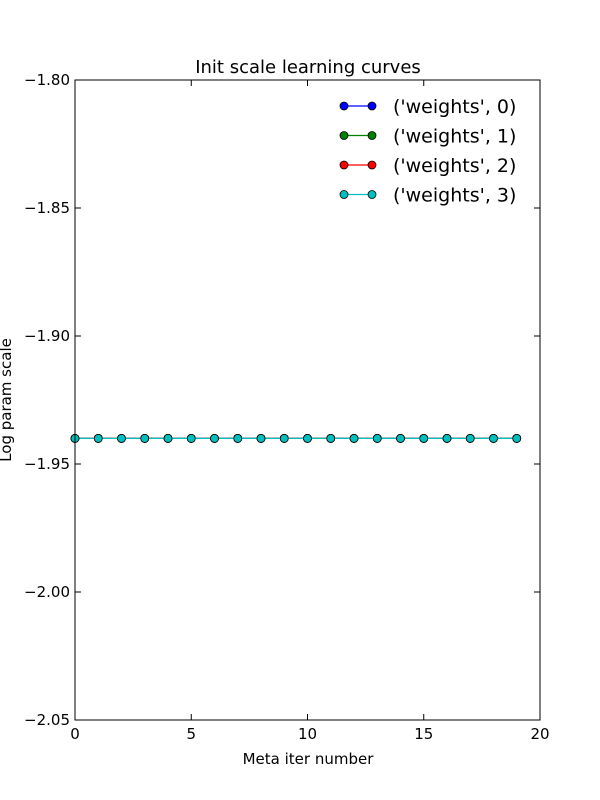  I want to click on y-tick-label: −1.90, so click(47, 336).